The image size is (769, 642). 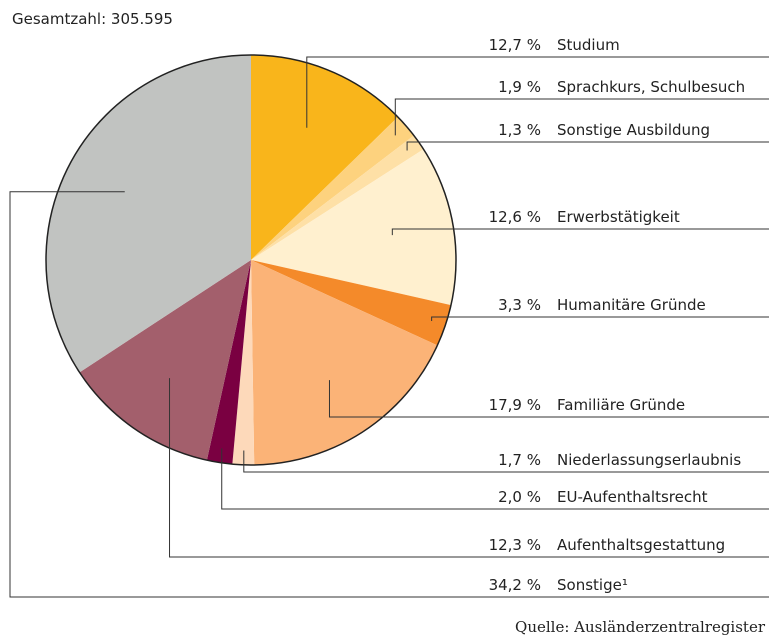 What do you see at coordinates (519, 87) in the screenshot?
I see `value-label: 1,9 %` at bounding box center [519, 87].